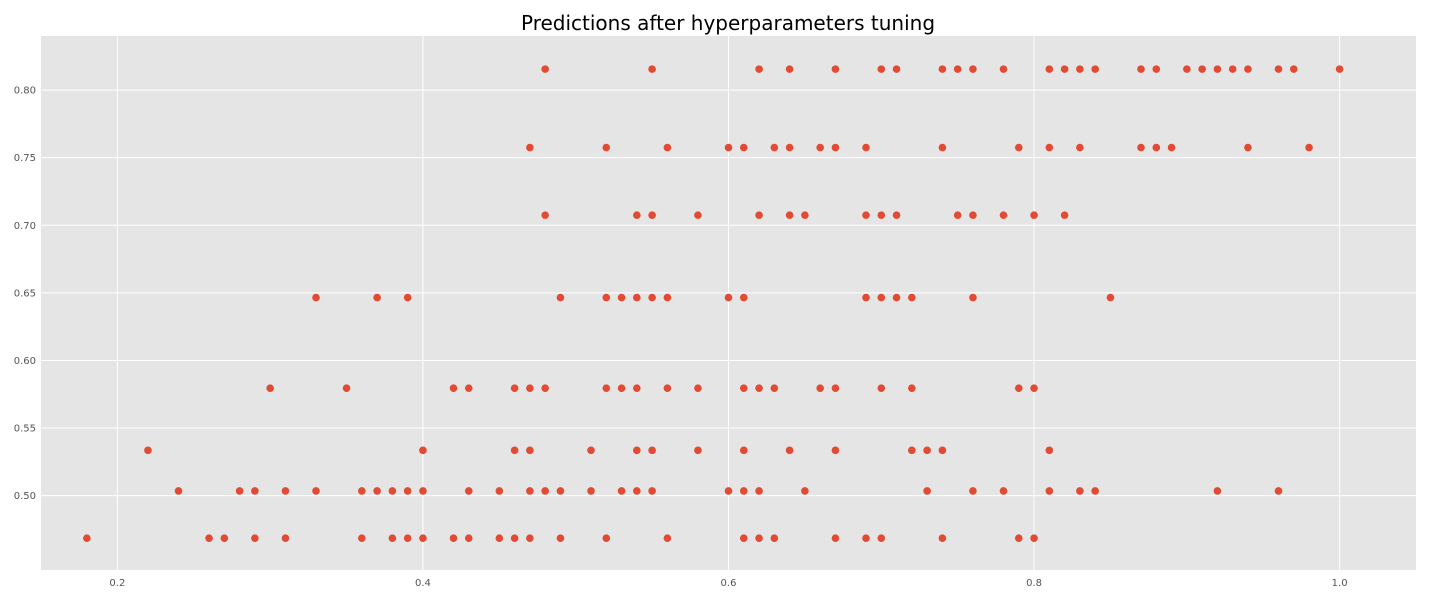 This screenshot has width=1430, height=611. Describe the element at coordinates (729, 583) in the screenshot. I see `x-tick-label: 0.6` at that location.